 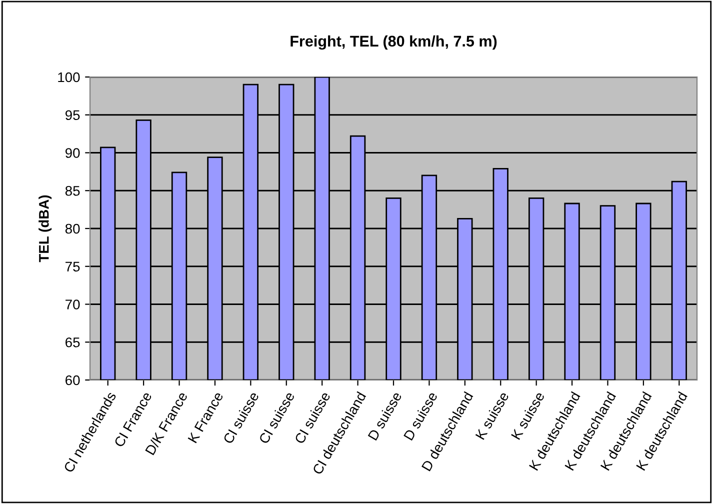 What do you see at coordinates (72, 115) in the screenshot?
I see `y-tick-label: 95` at bounding box center [72, 115].